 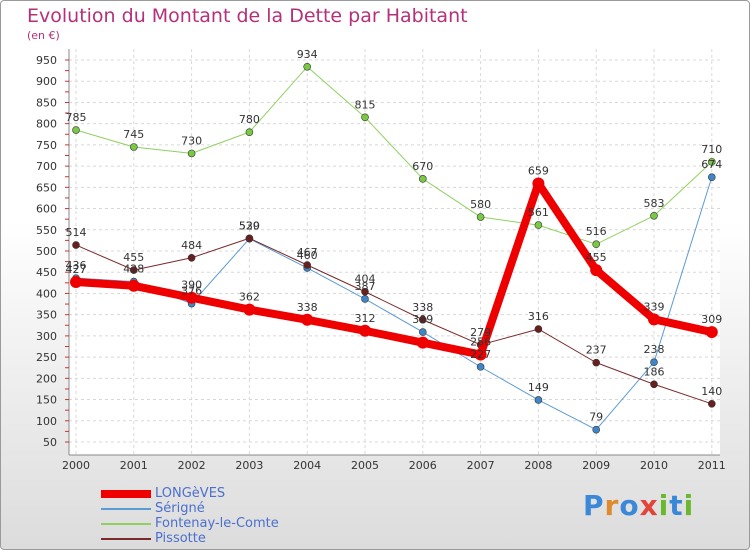 What do you see at coordinates (191, 285) in the screenshot?
I see `data-label: 390` at bounding box center [191, 285].